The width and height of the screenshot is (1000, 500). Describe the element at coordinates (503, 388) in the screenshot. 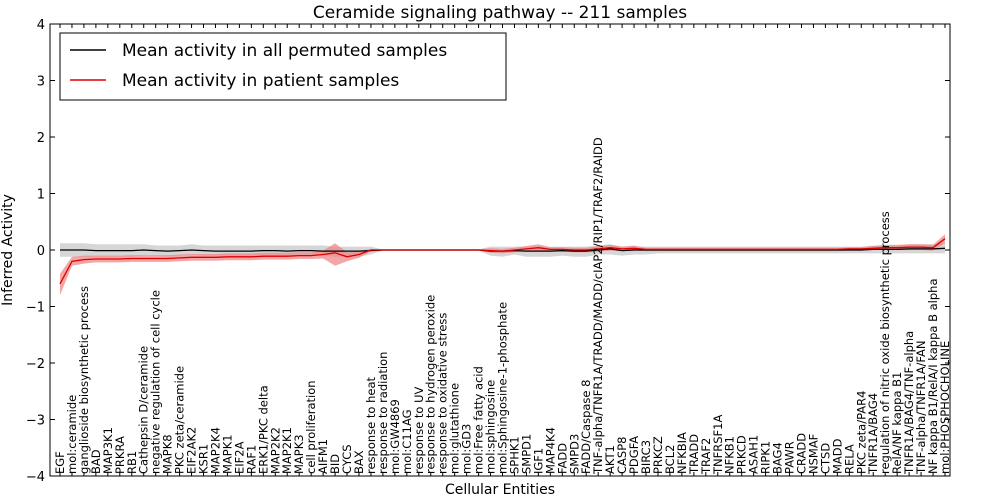

I see `x-tick-label: mol:Sphingosine-1-phosphate` at that location.